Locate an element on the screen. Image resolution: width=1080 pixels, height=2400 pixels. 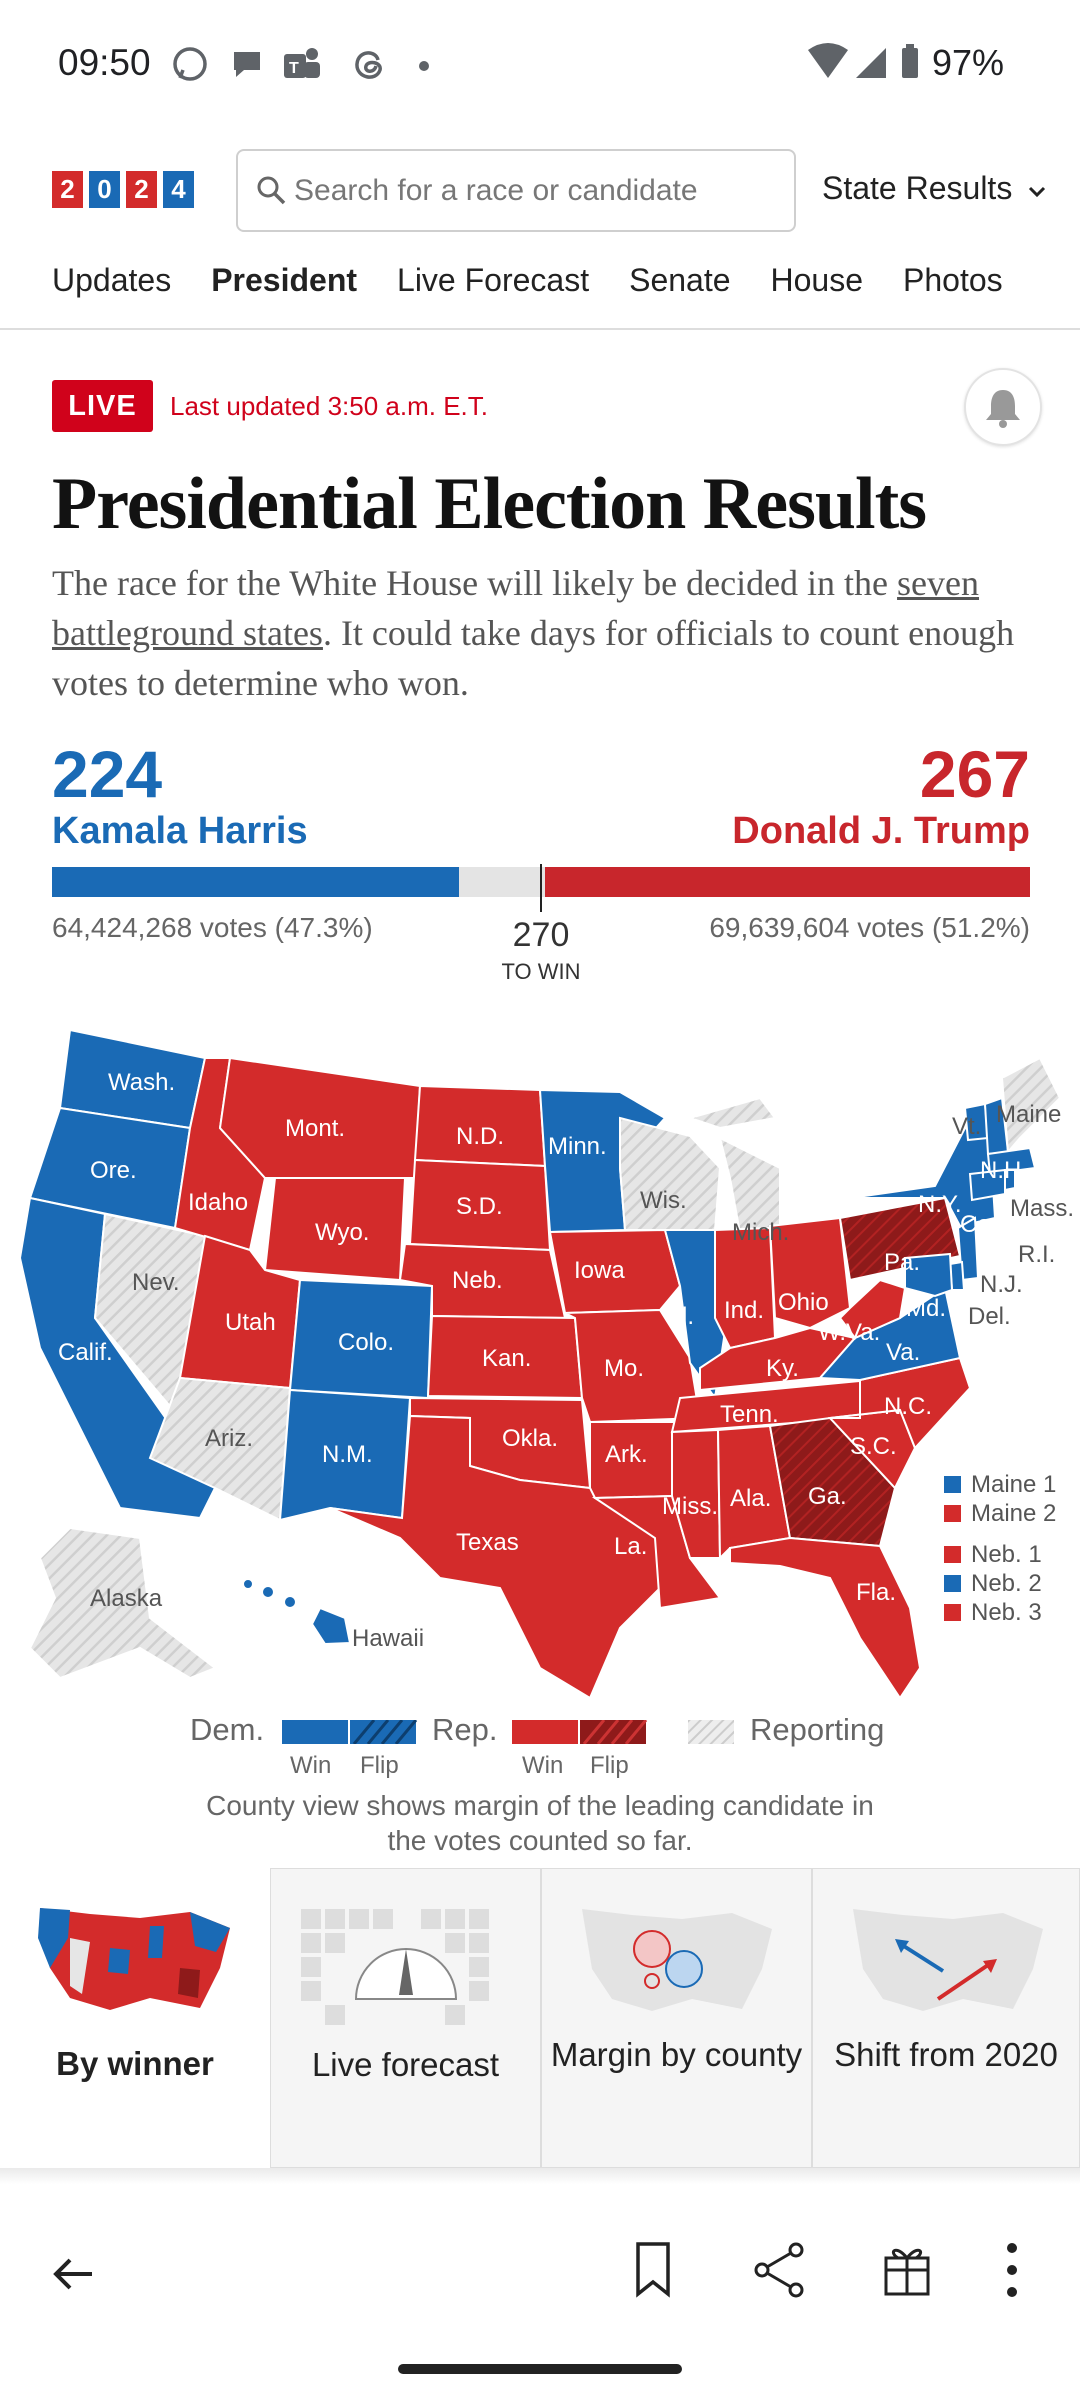
bookmark-icon is located at coordinates (654, 2270).